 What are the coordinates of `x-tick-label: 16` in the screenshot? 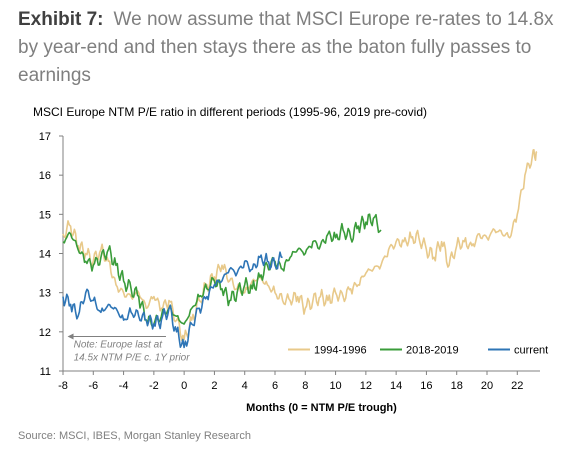 It's located at (426, 386).